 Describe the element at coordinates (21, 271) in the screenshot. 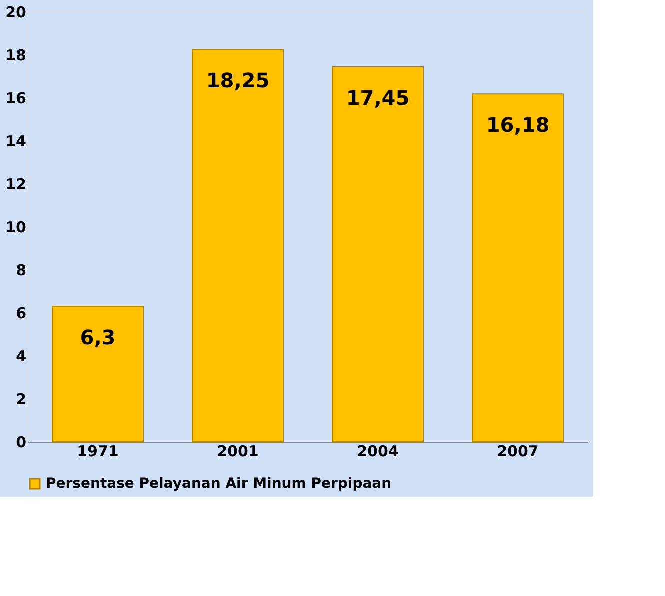

I see `y-tick-label: 8` at that location.